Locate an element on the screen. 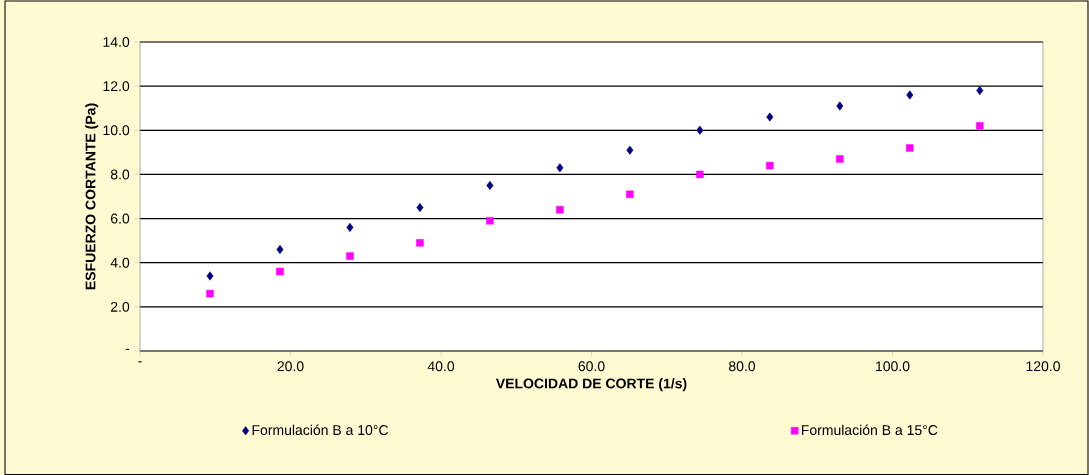 Image resolution: width=1089 pixels, height=475 pixels. y-tick-label: - is located at coordinates (127, 349).